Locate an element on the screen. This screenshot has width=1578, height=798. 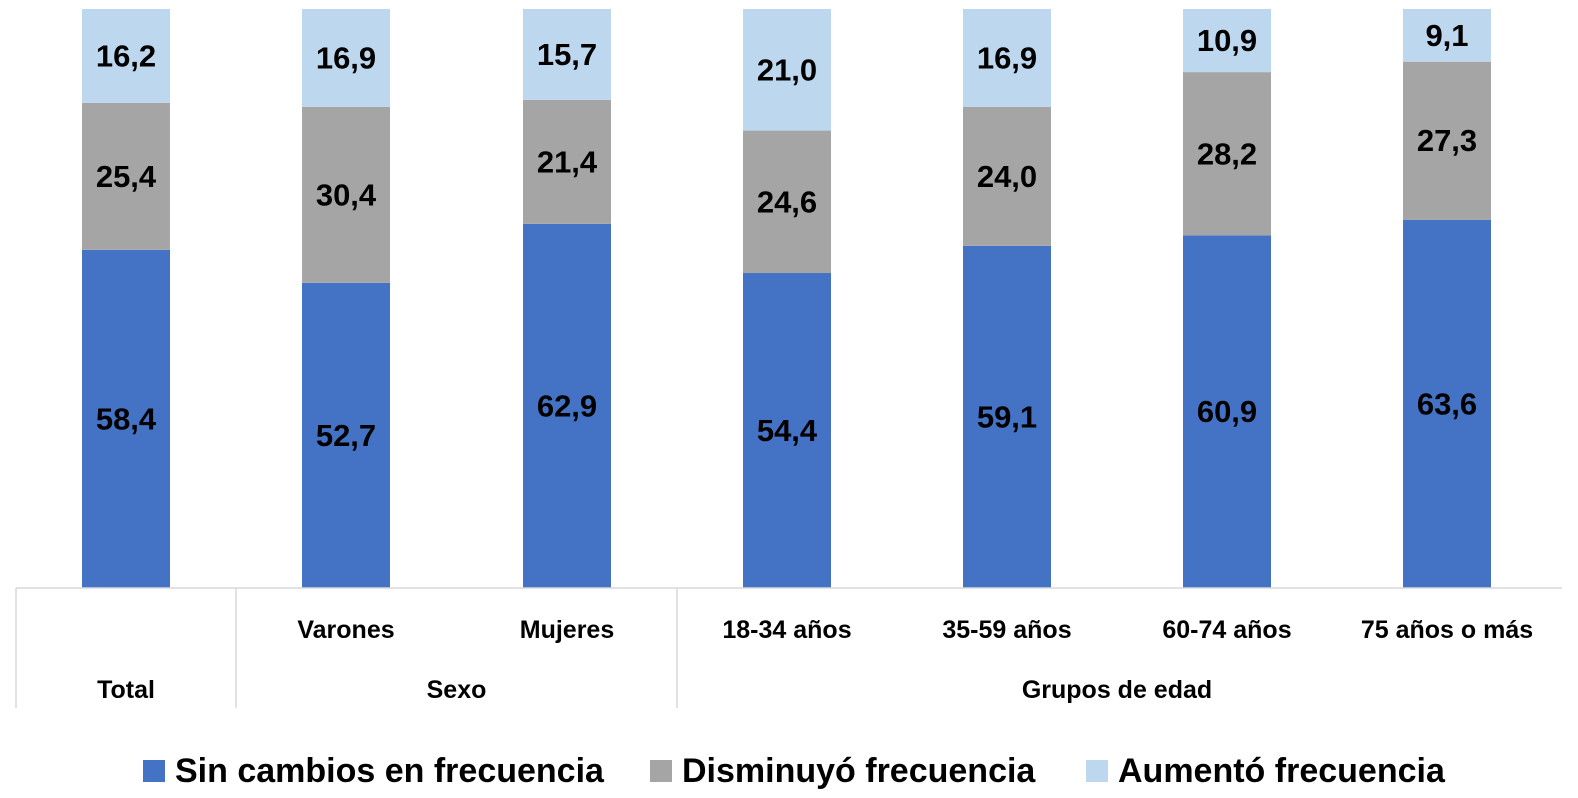
data-label-s0-c5: 60,9 is located at coordinates (1227, 411).